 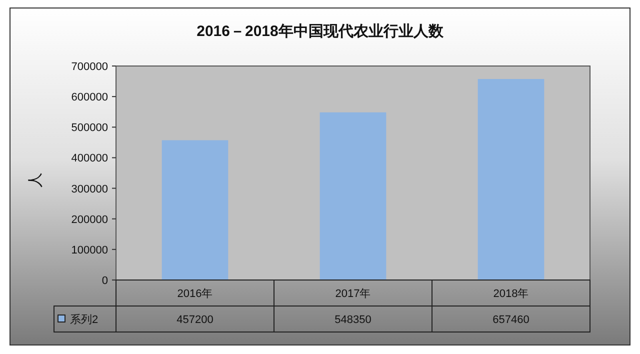 I want to click on y-tick-label: 400000, so click(x=89, y=158).